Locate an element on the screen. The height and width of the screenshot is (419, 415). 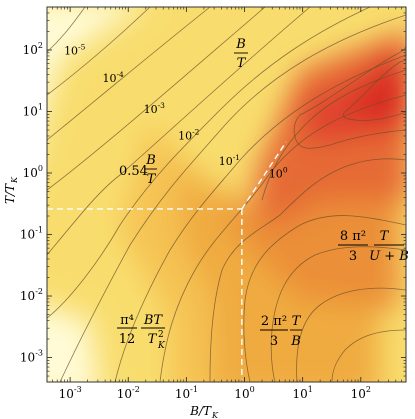
x-title-sub: K is located at coordinates (215, 415).